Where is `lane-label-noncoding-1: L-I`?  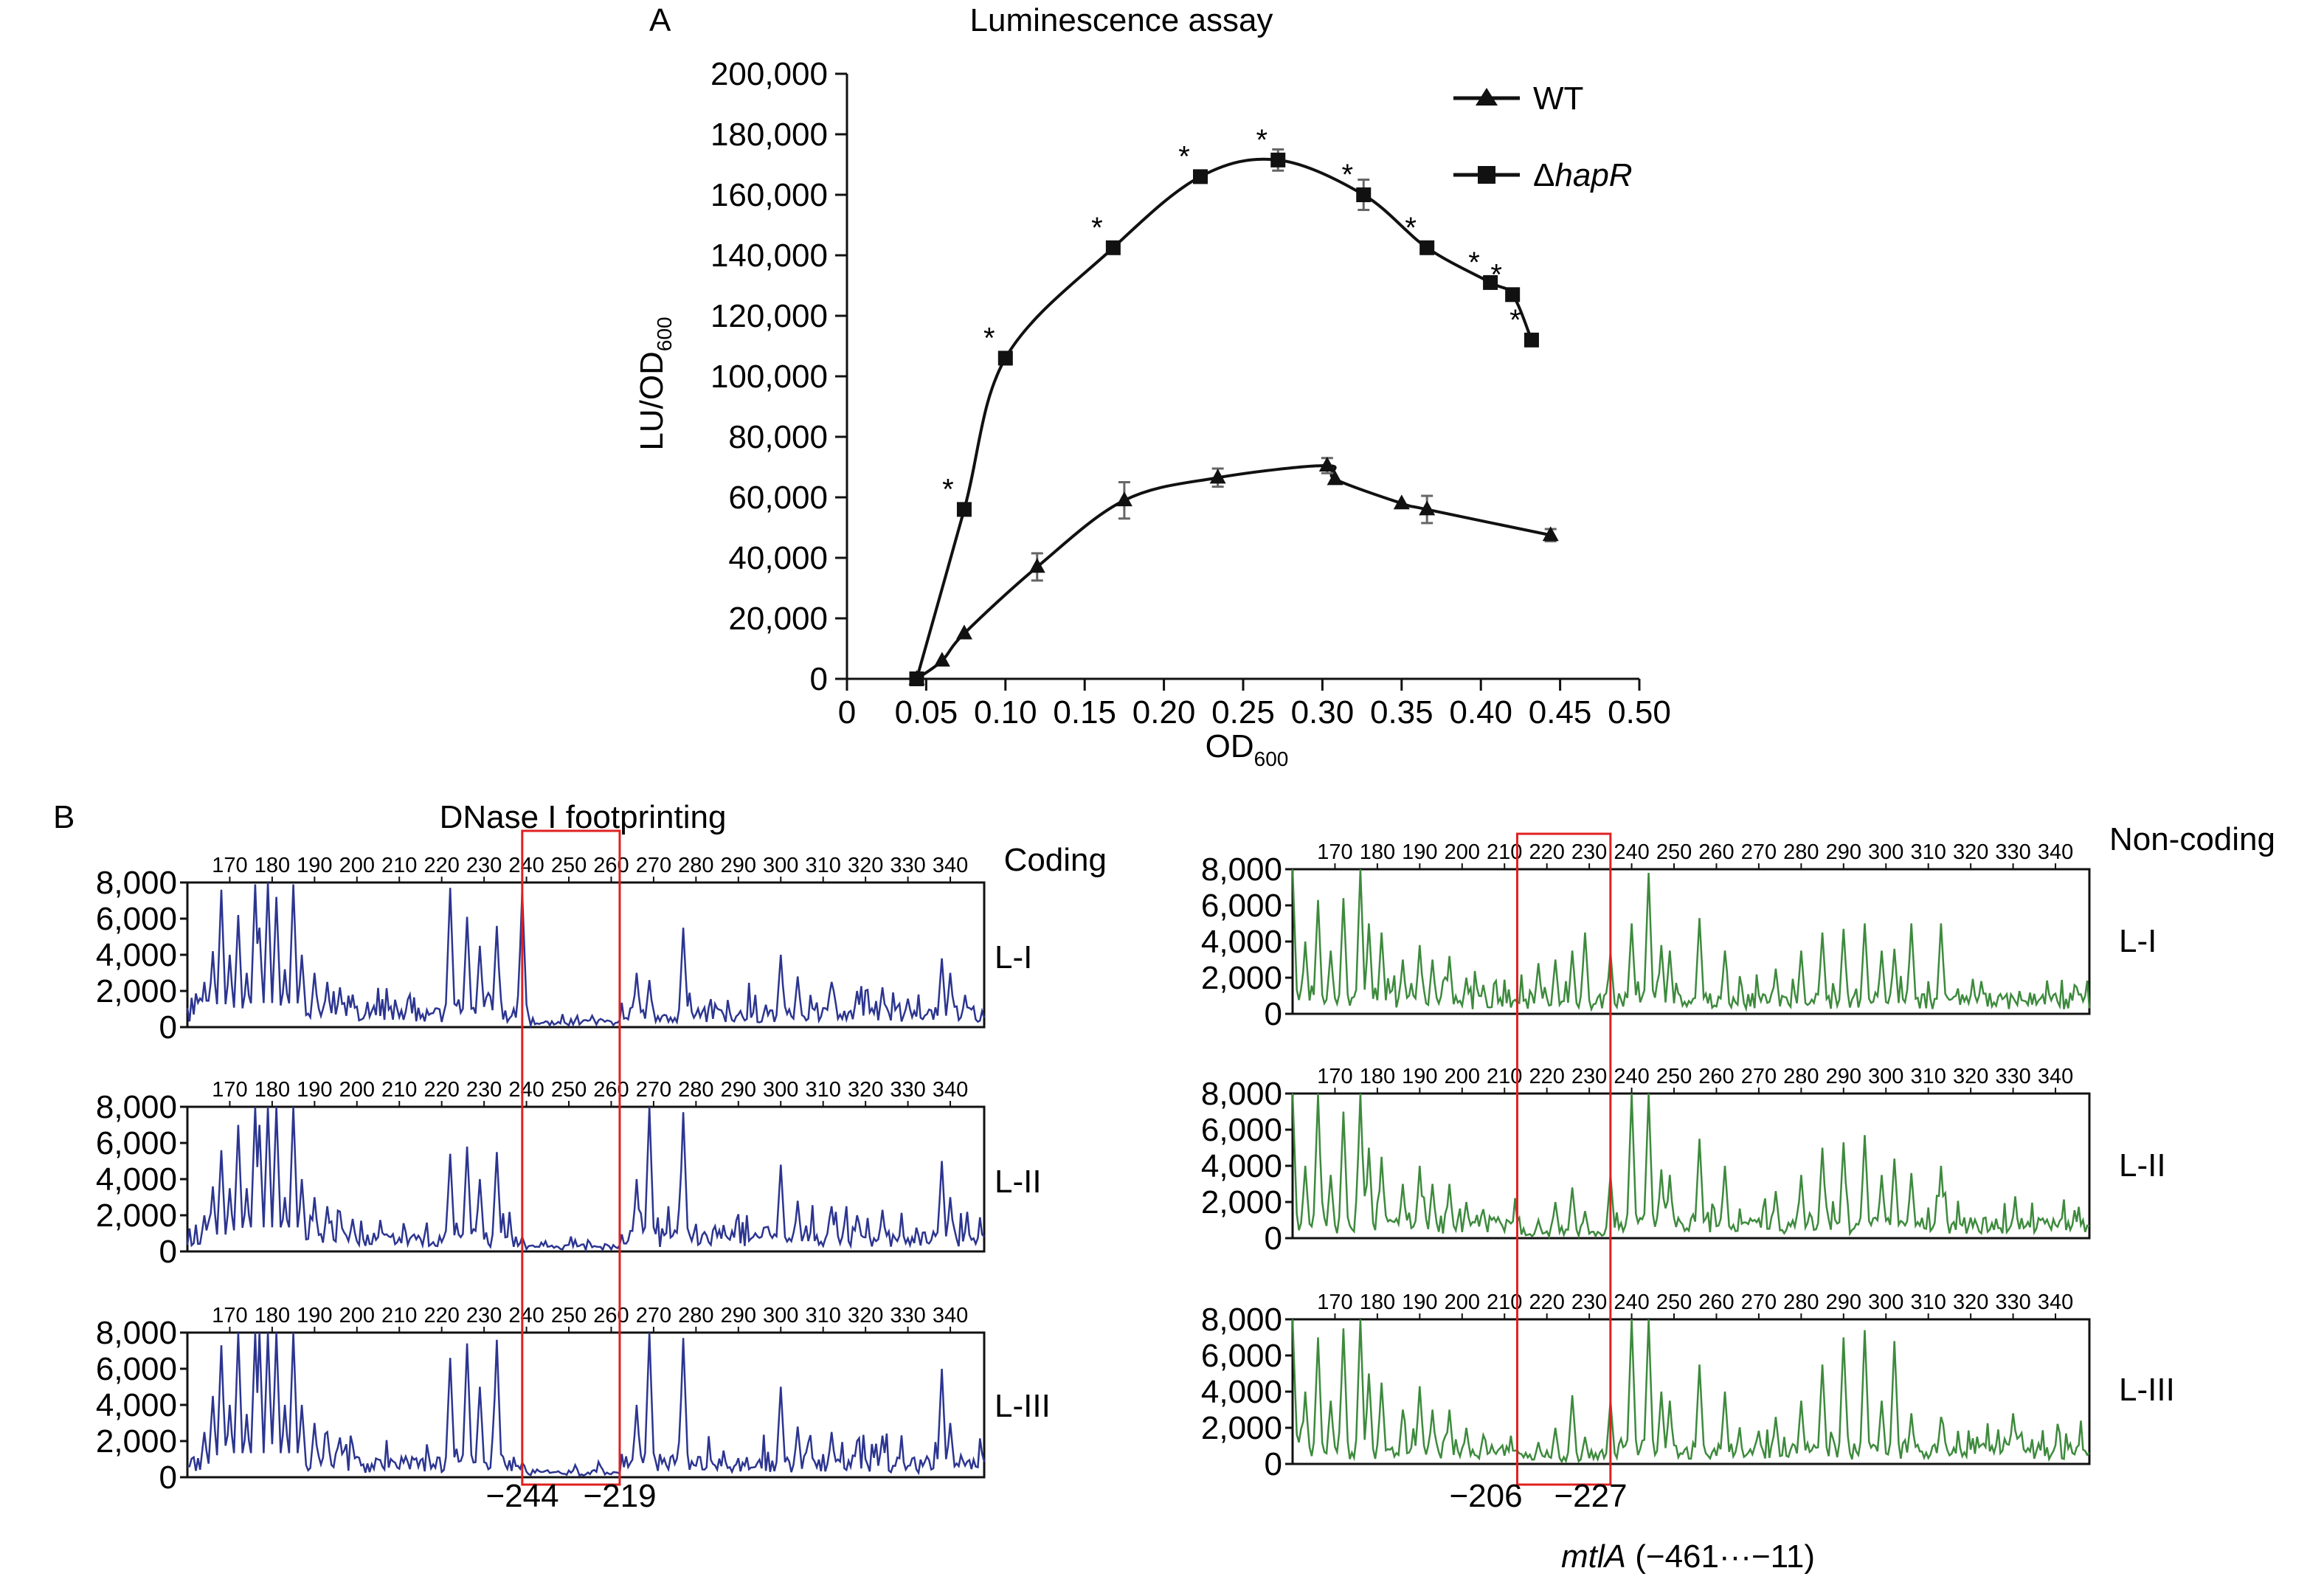 lane-label-noncoding-1: L-I is located at coordinates (2138, 941).